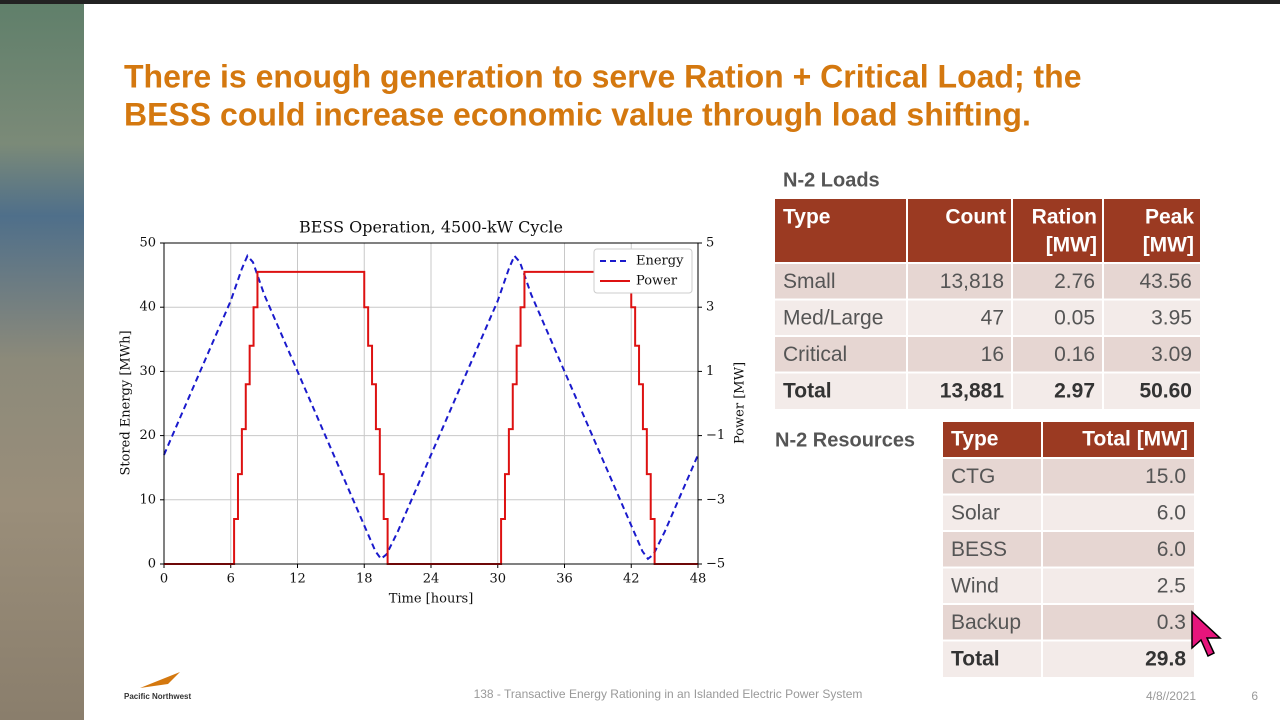 This screenshot has height=720, width=1280. I want to click on y-tick-label: 20, so click(147, 435).